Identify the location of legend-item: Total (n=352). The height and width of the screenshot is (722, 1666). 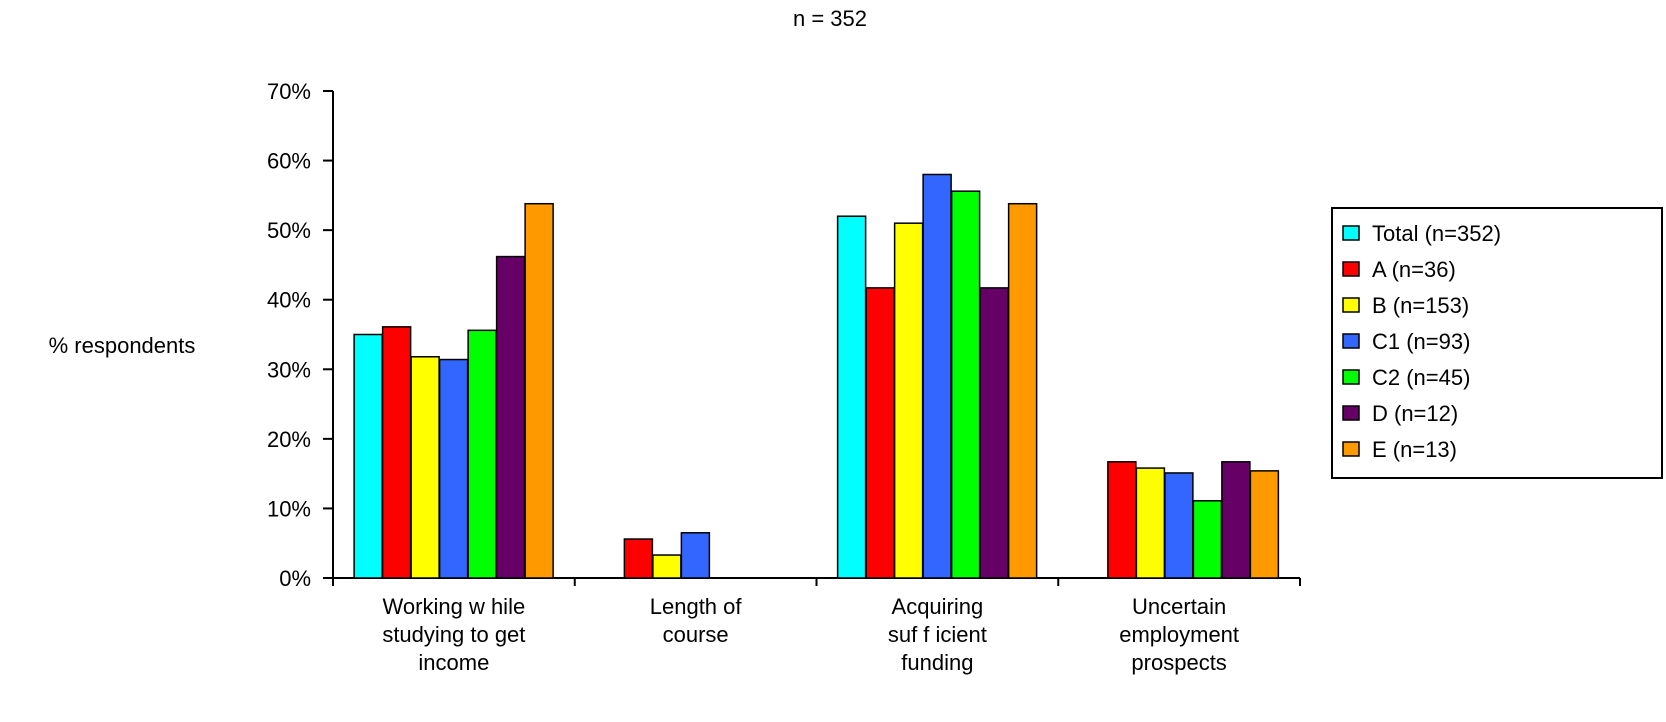
(1421, 233).